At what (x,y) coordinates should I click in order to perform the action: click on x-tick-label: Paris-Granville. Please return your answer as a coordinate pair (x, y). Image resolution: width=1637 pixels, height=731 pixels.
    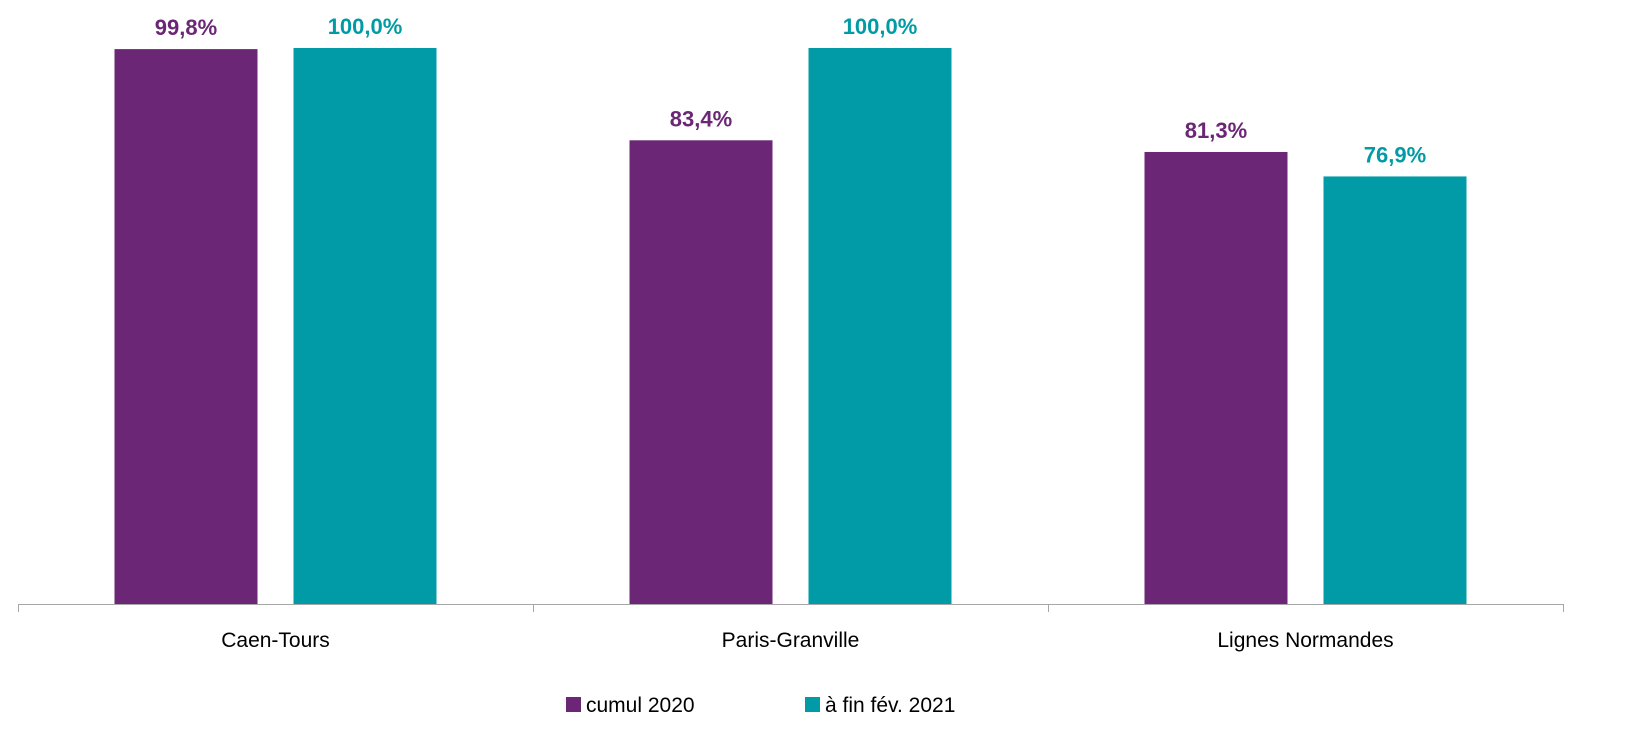
    Looking at the image, I should click on (791, 640).